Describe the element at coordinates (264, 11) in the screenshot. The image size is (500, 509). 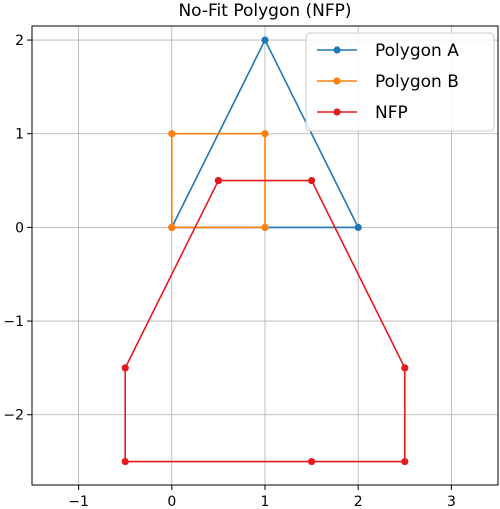
I see `chart-title: No-Fit Polygon (NFP)` at that location.